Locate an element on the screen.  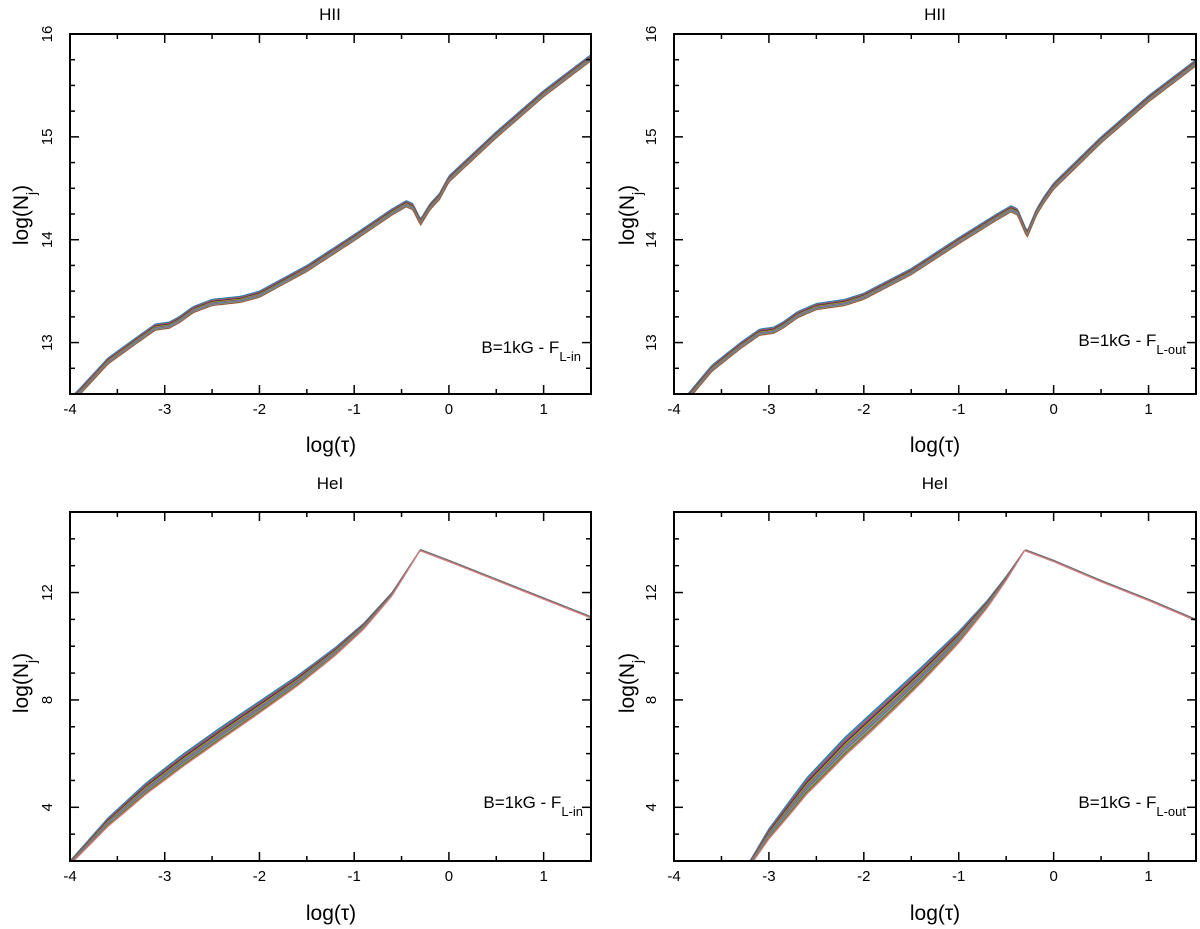
y-tick-label: 4 is located at coordinates (651, 807).